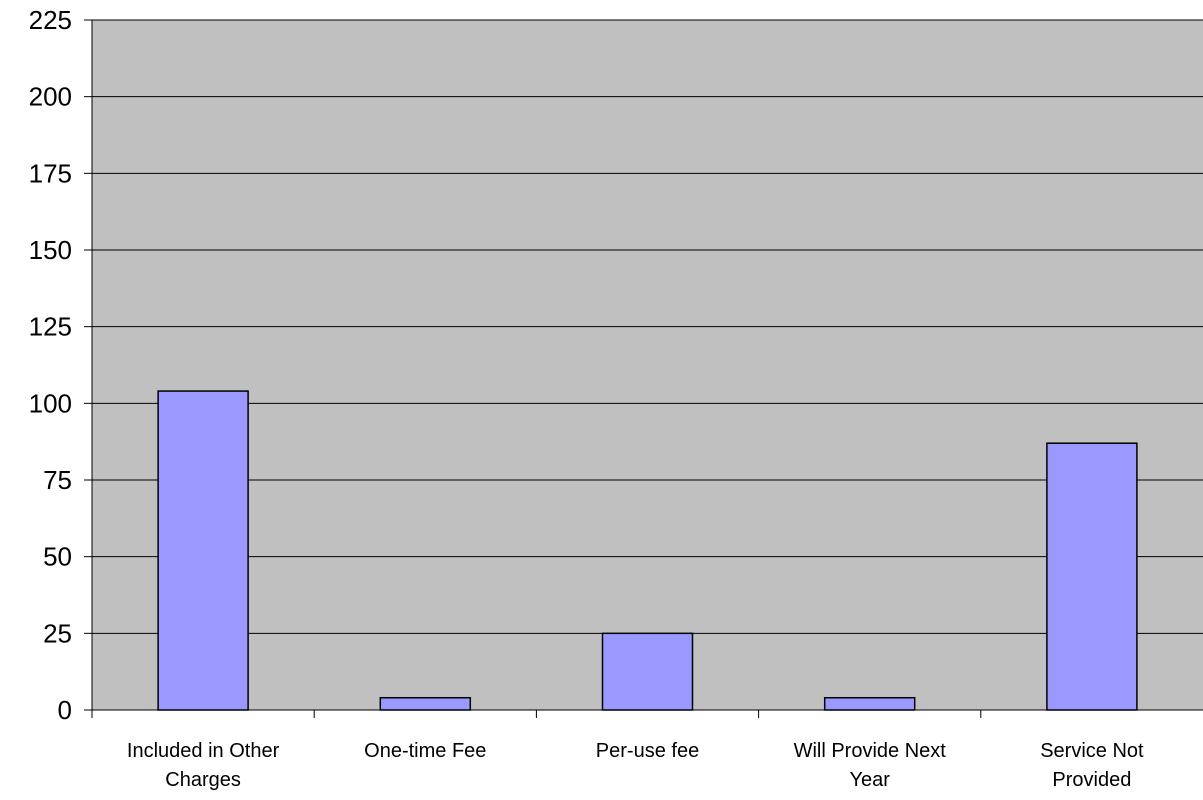 The width and height of the screenshot is (1203, 800). Describe the element at coordinates (50, 250) in the screenshot. I see `y-tick-label: 150` at that location.